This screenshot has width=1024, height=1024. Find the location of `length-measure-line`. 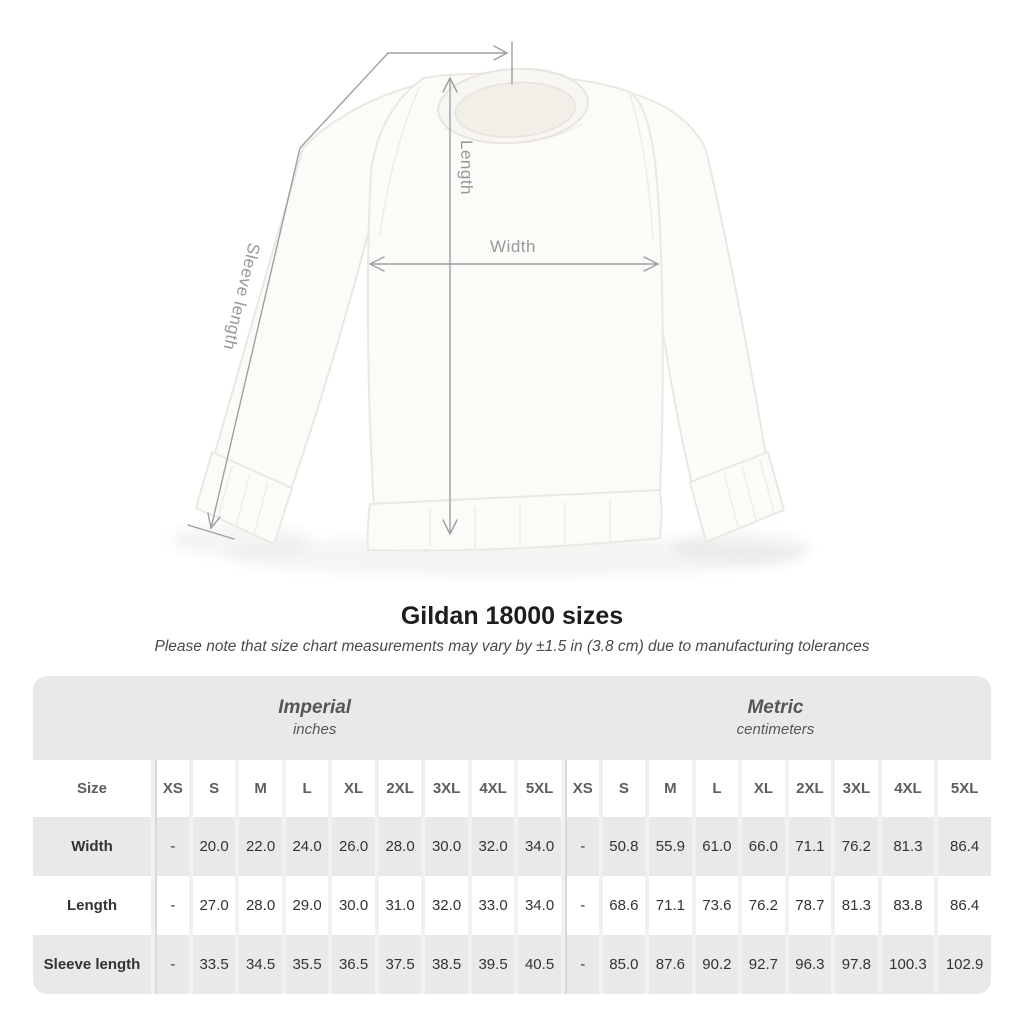

length-measure-line is located at coordinates (450, 306).